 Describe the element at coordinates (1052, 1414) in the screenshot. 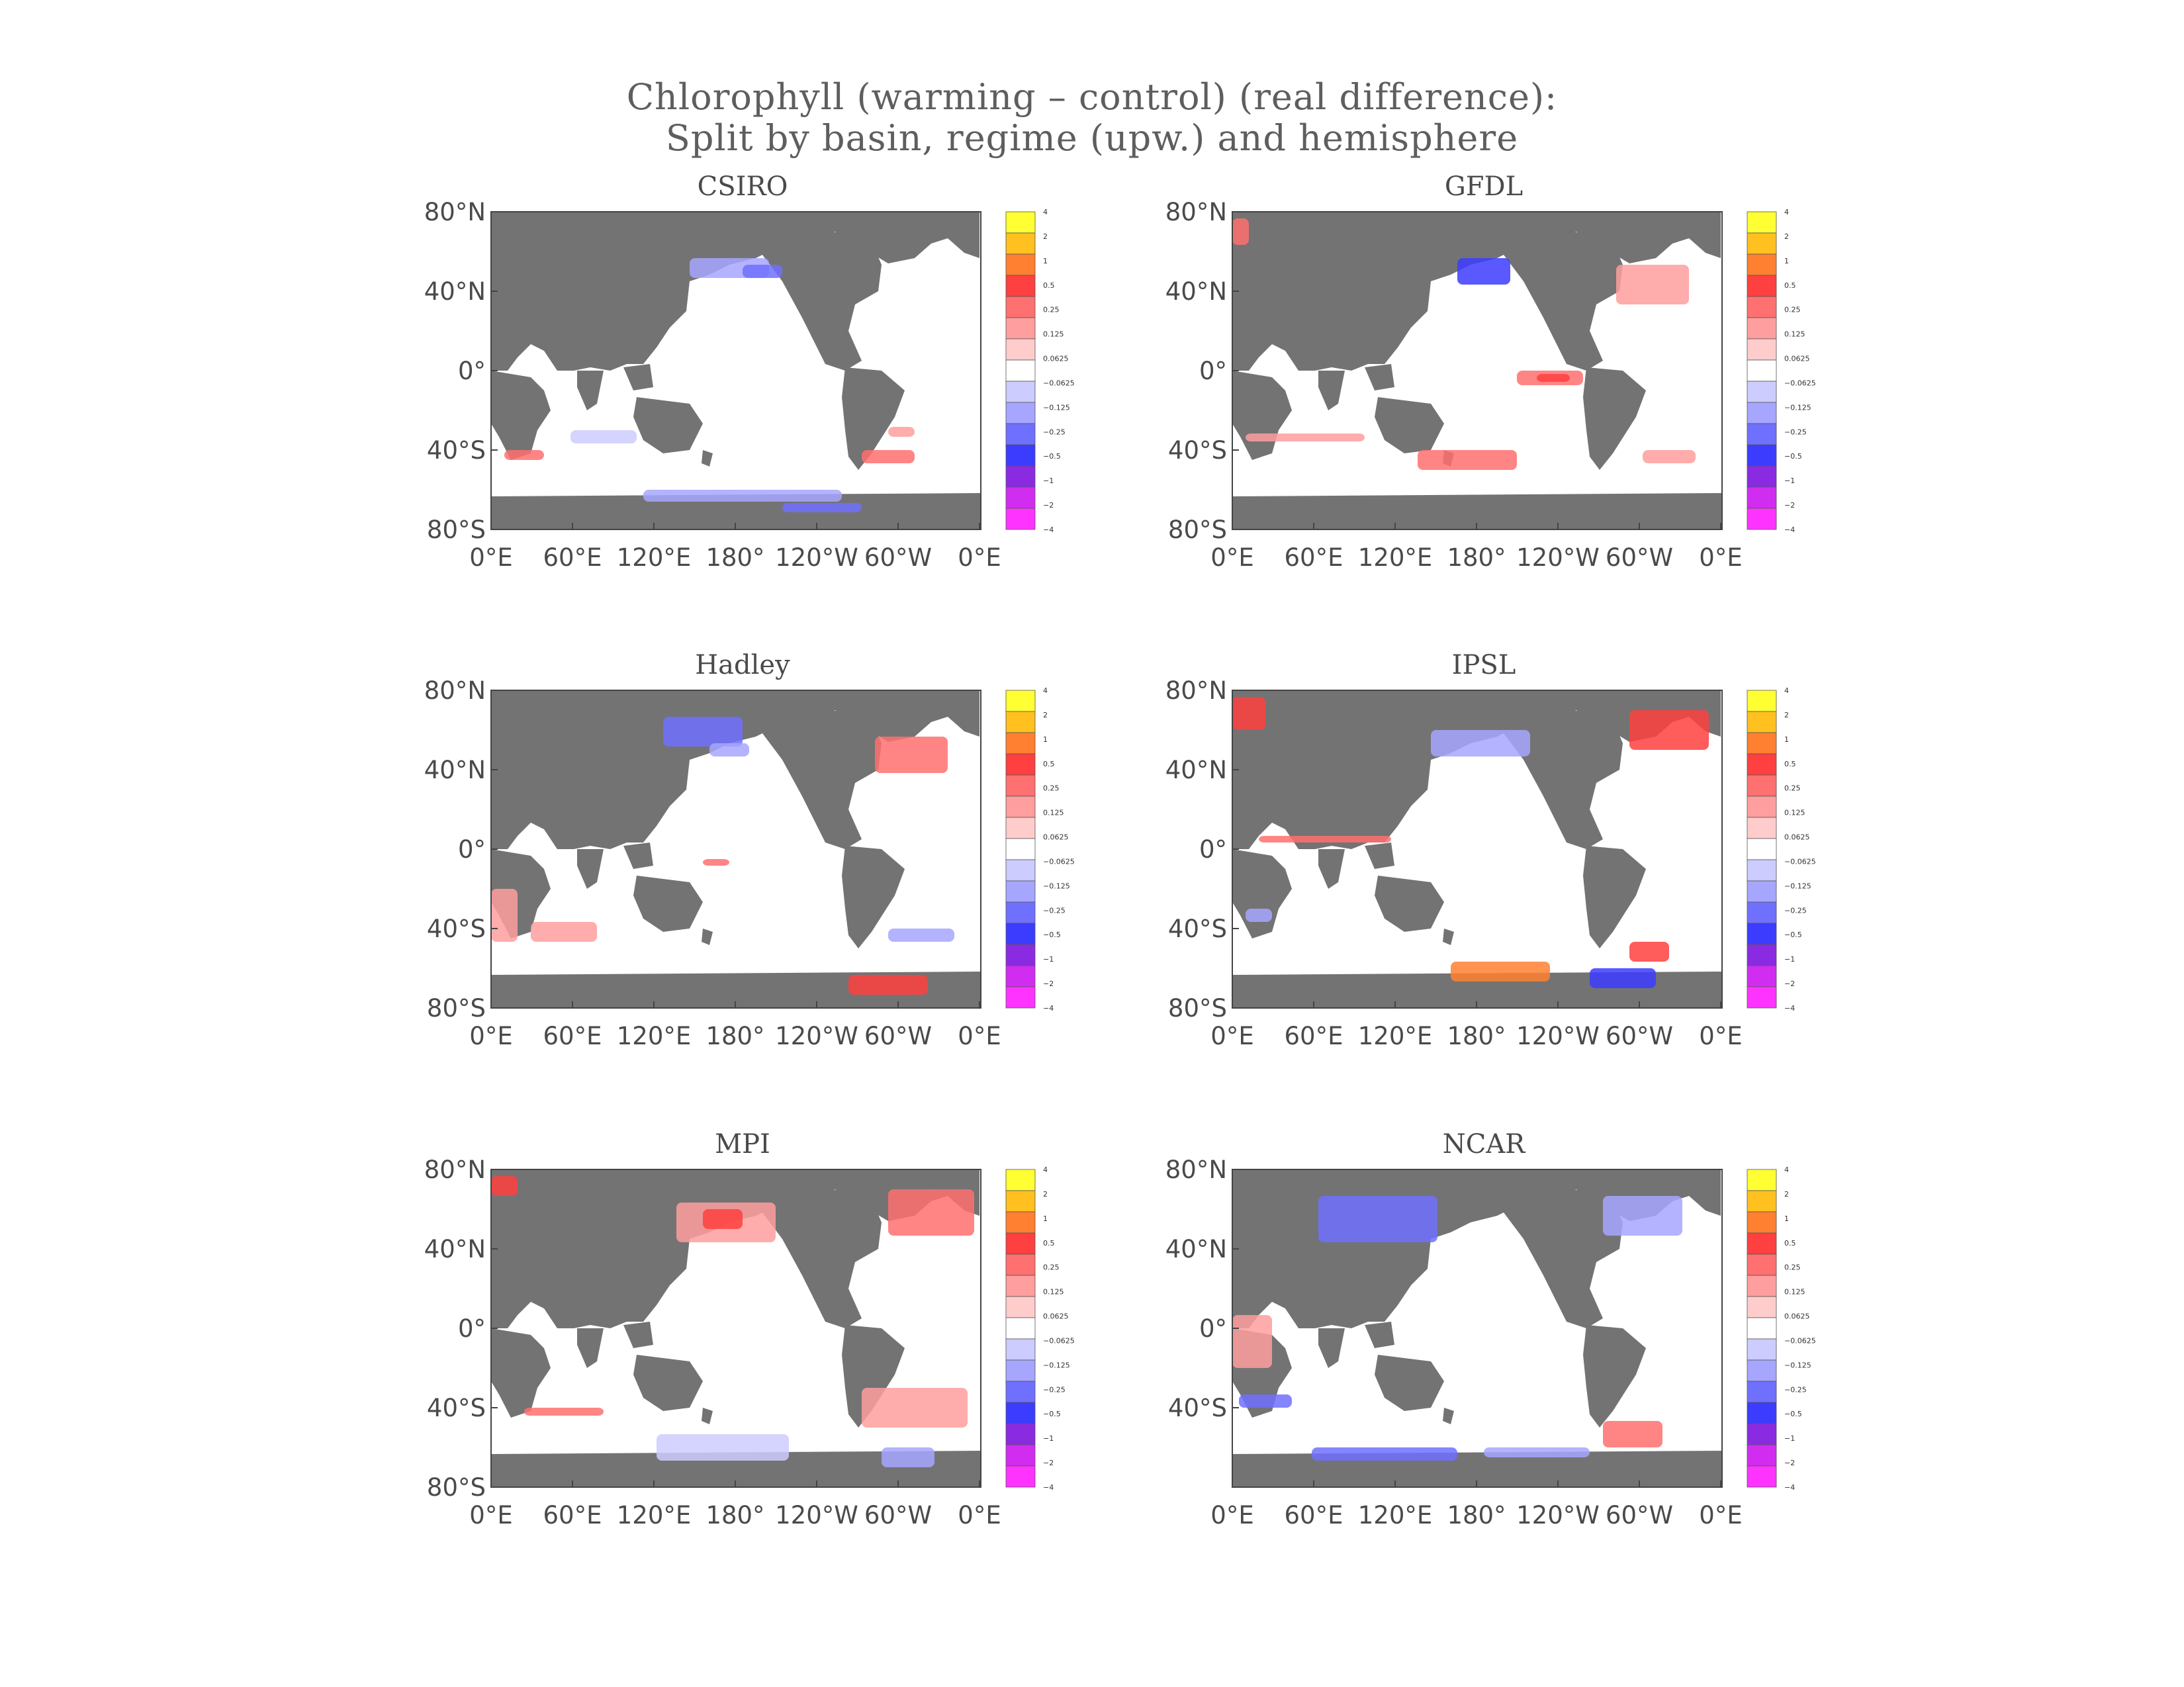

I see `colorbar-label: −0.5` at that location.